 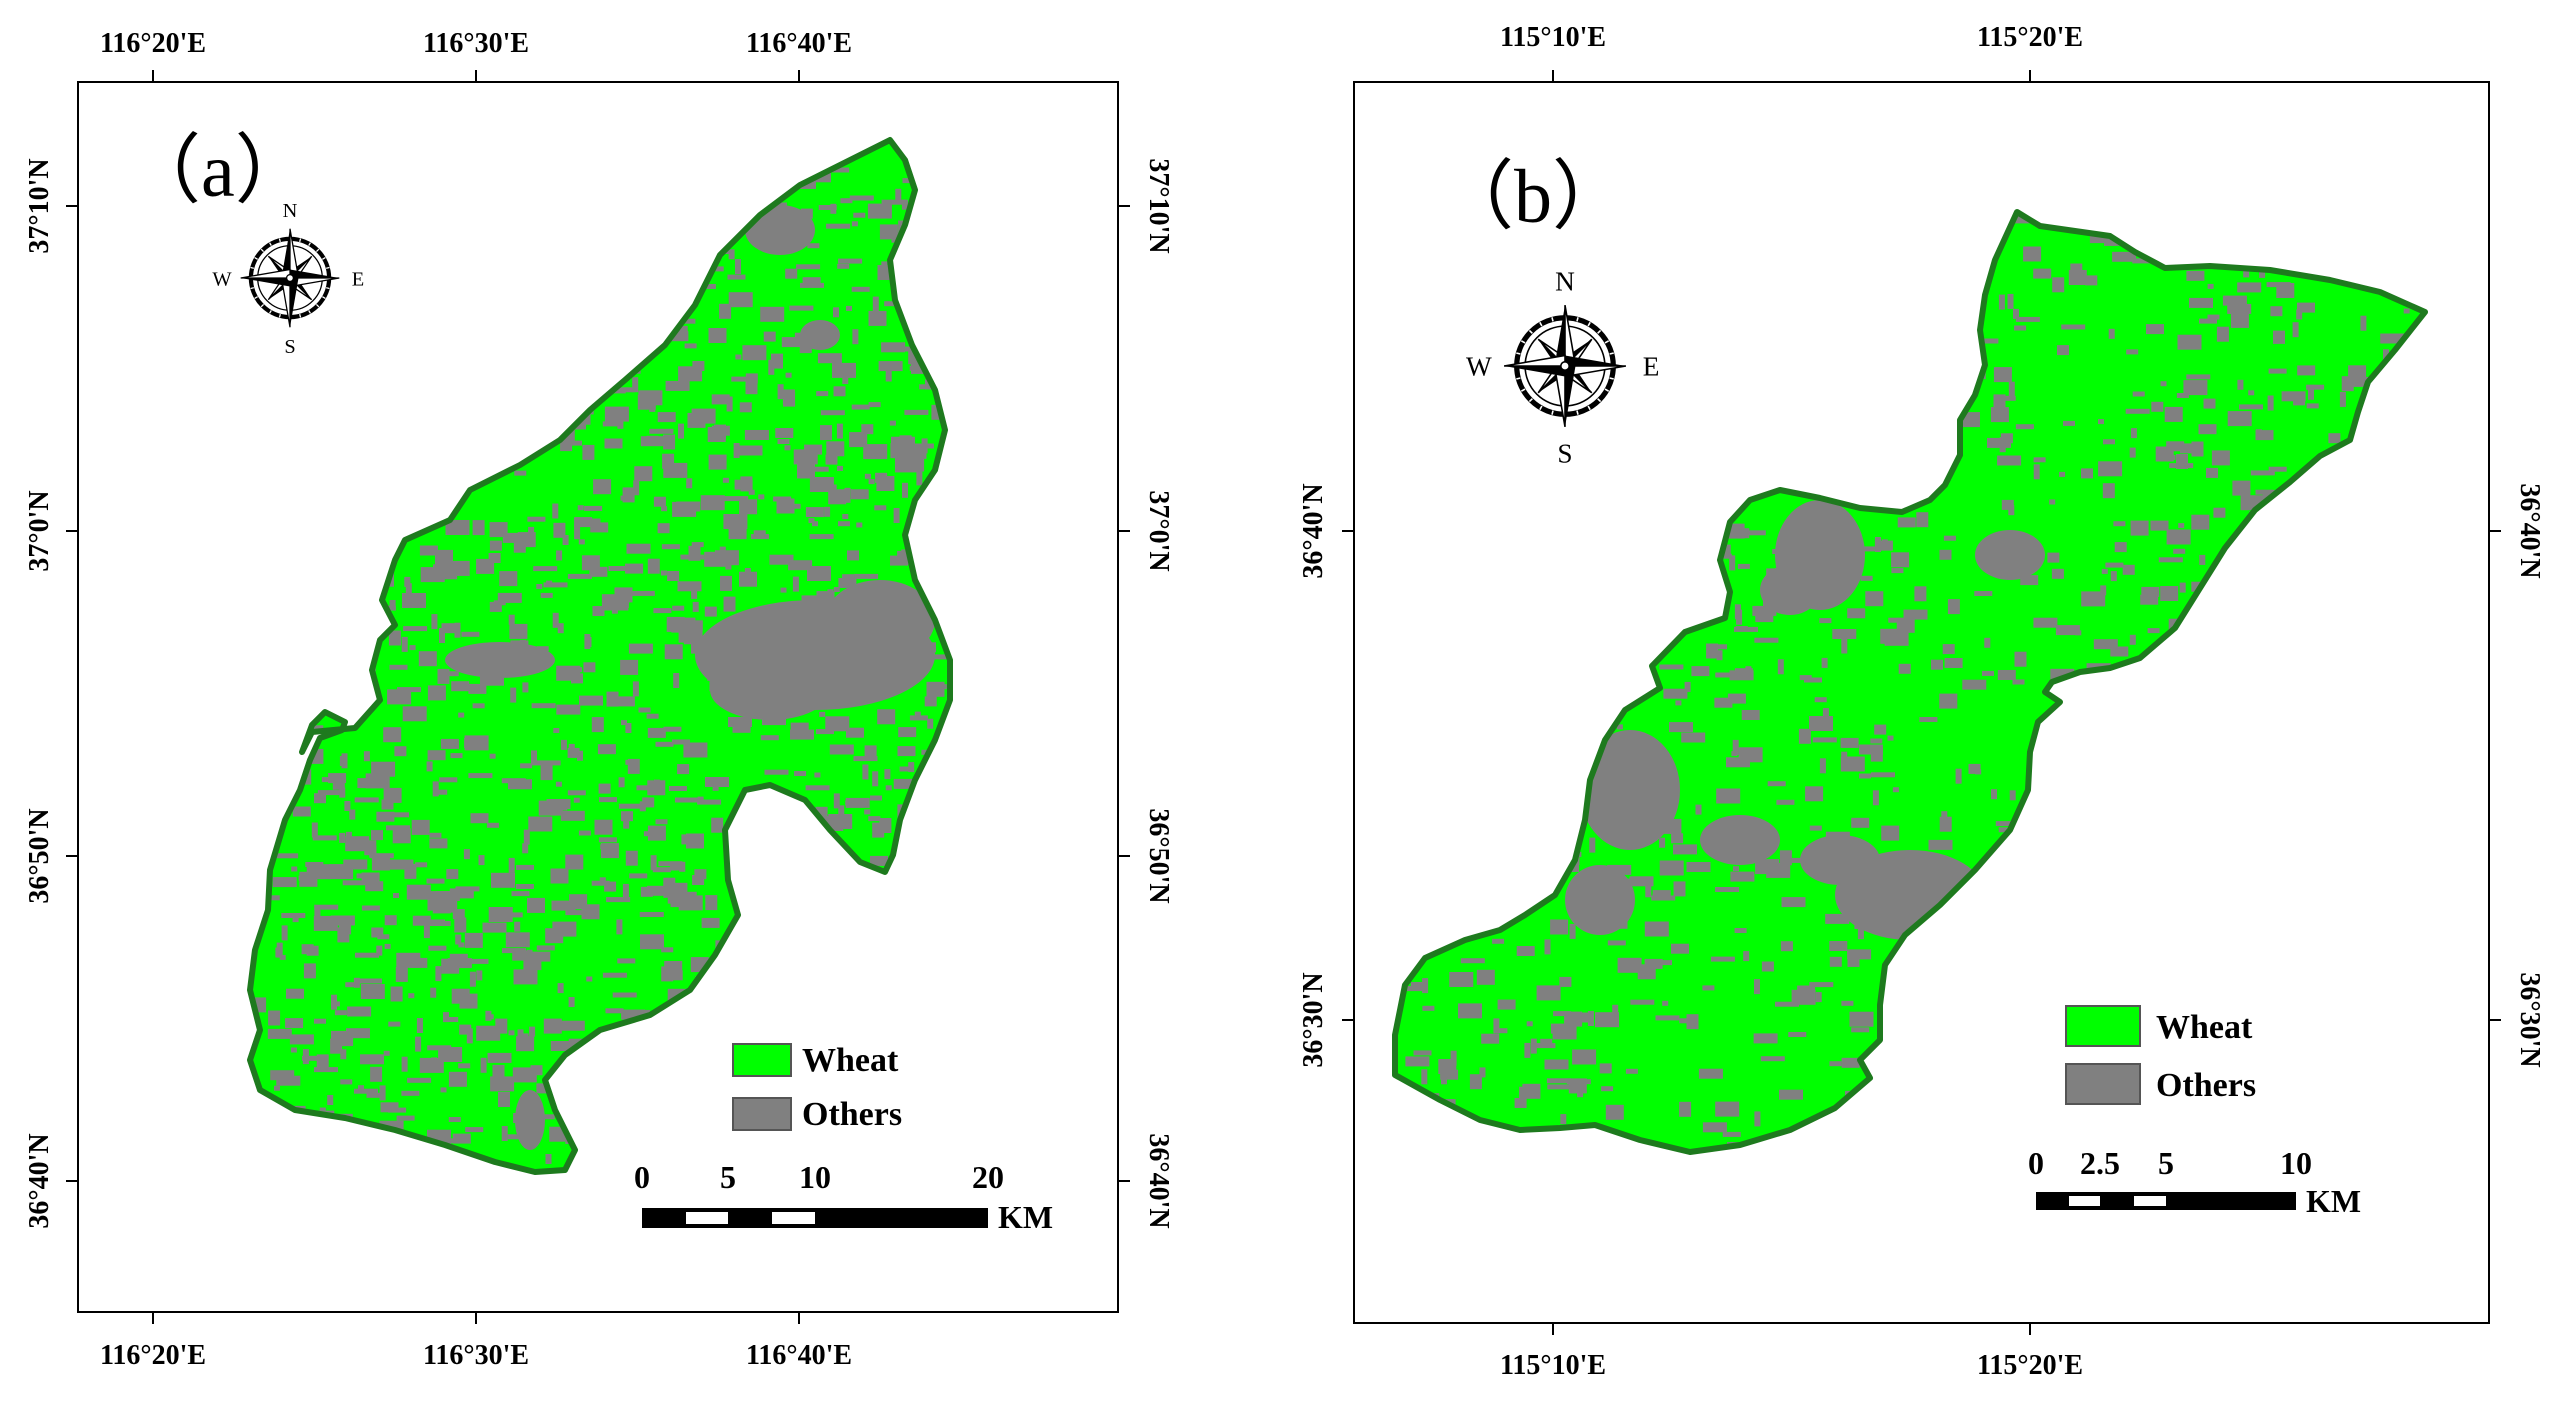 What do you see at coordinates (2296, 1163) in the screenshot?
I see `scale-tick-3: 10` at bounding box center [2296, 1163].